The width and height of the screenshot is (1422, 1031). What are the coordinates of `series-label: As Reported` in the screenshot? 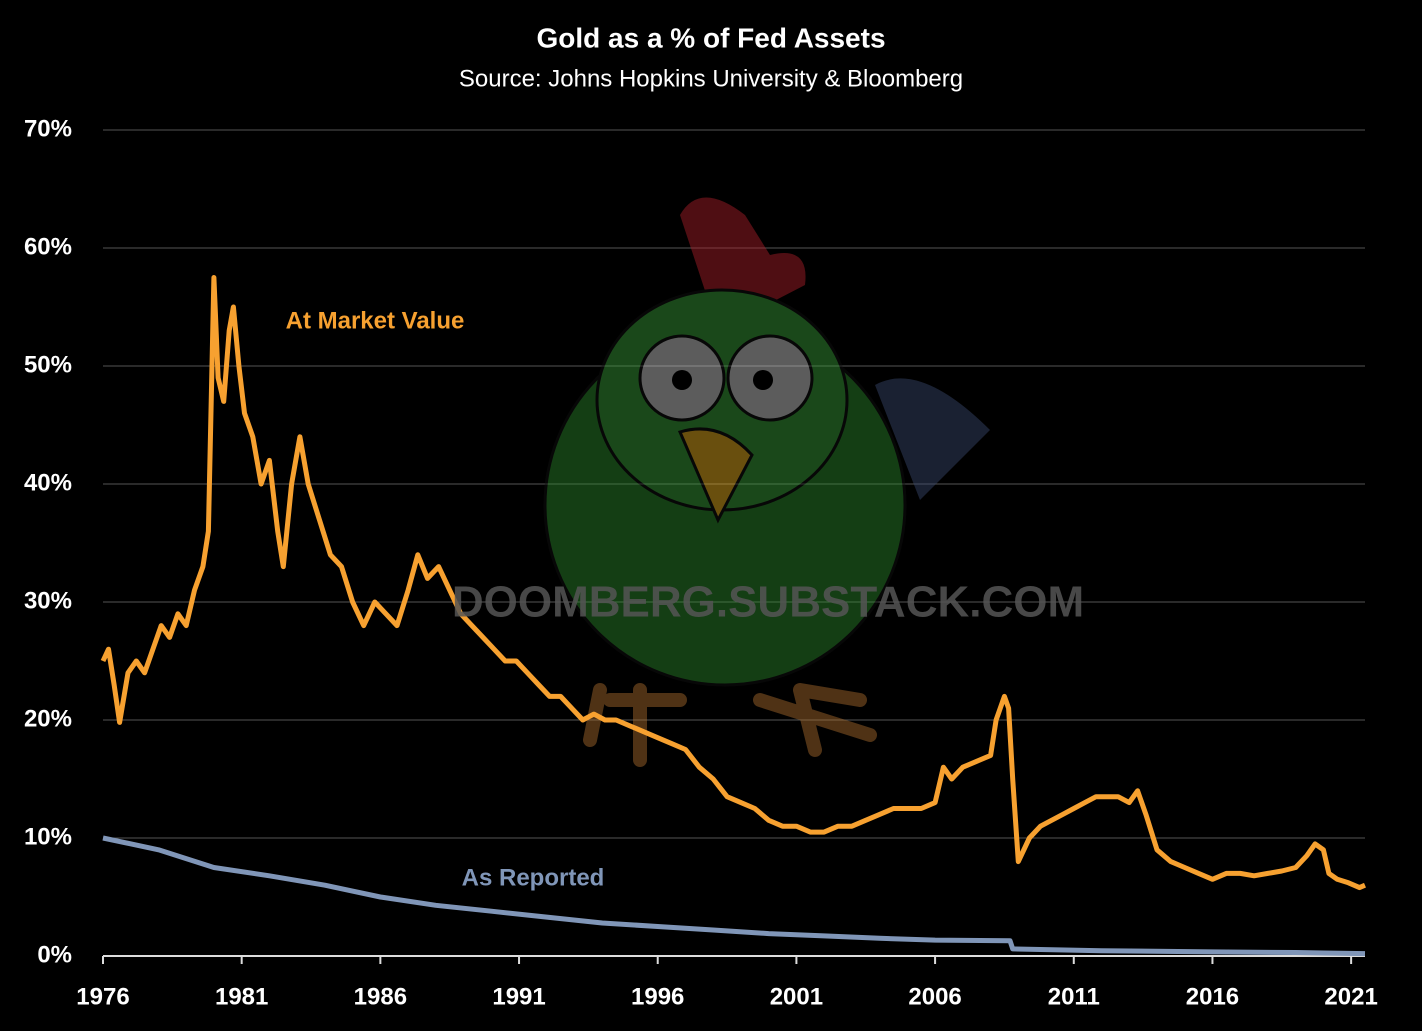 It's located at (533, 877).